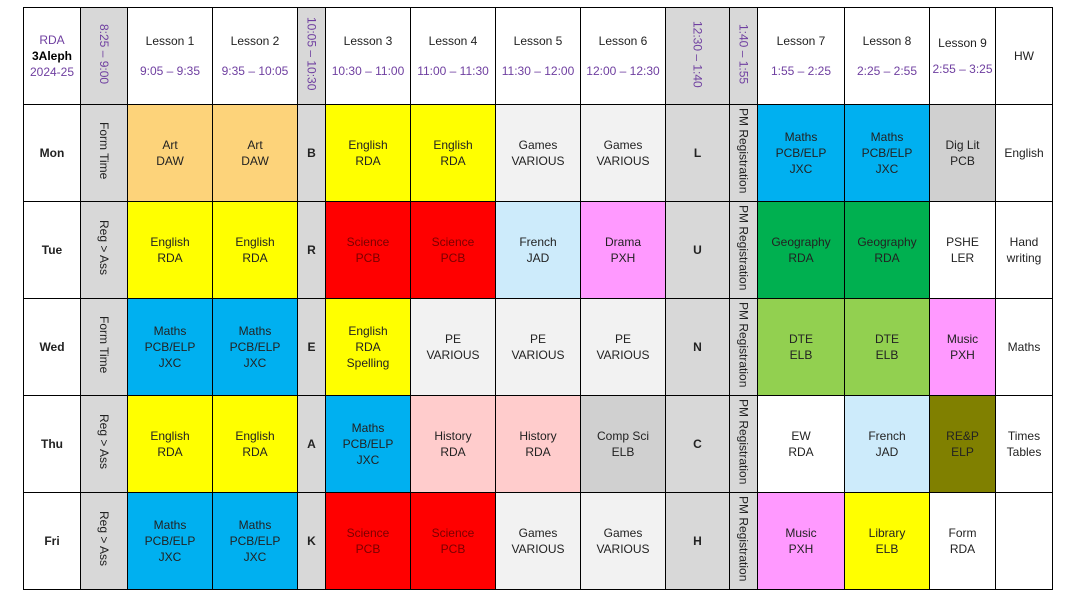 The width and height of the screenshot is (1074, 605). I want to click on teacher-code: PXH, so click(623, 258).